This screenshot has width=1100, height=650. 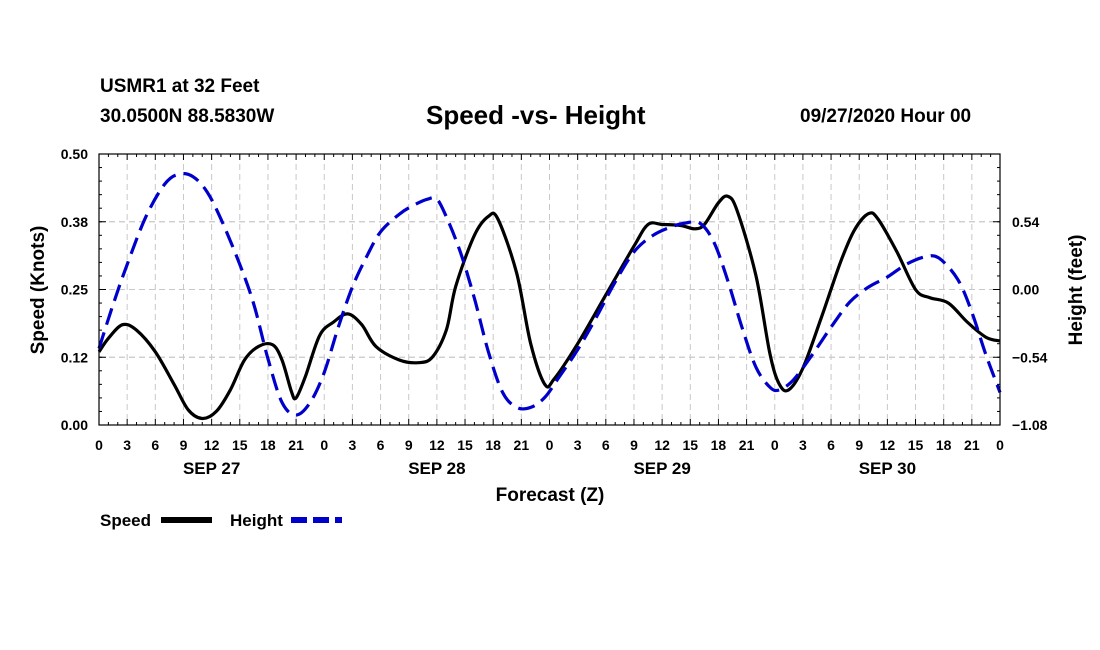 What do you see at coordinates (886, 116) in the screenshot?
I see `date-stamp: 09/27/2020 Hour 00` at bounding box center [886, 116].